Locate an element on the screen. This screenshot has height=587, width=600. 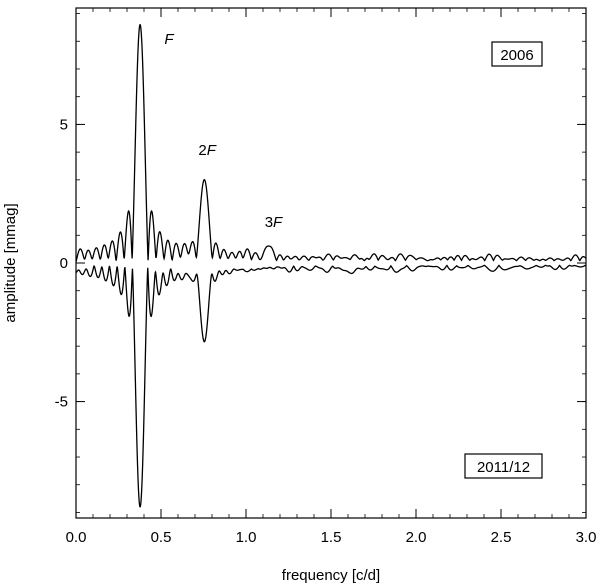
x-tick-label: 0.5 is located at coordinates (161, 537).